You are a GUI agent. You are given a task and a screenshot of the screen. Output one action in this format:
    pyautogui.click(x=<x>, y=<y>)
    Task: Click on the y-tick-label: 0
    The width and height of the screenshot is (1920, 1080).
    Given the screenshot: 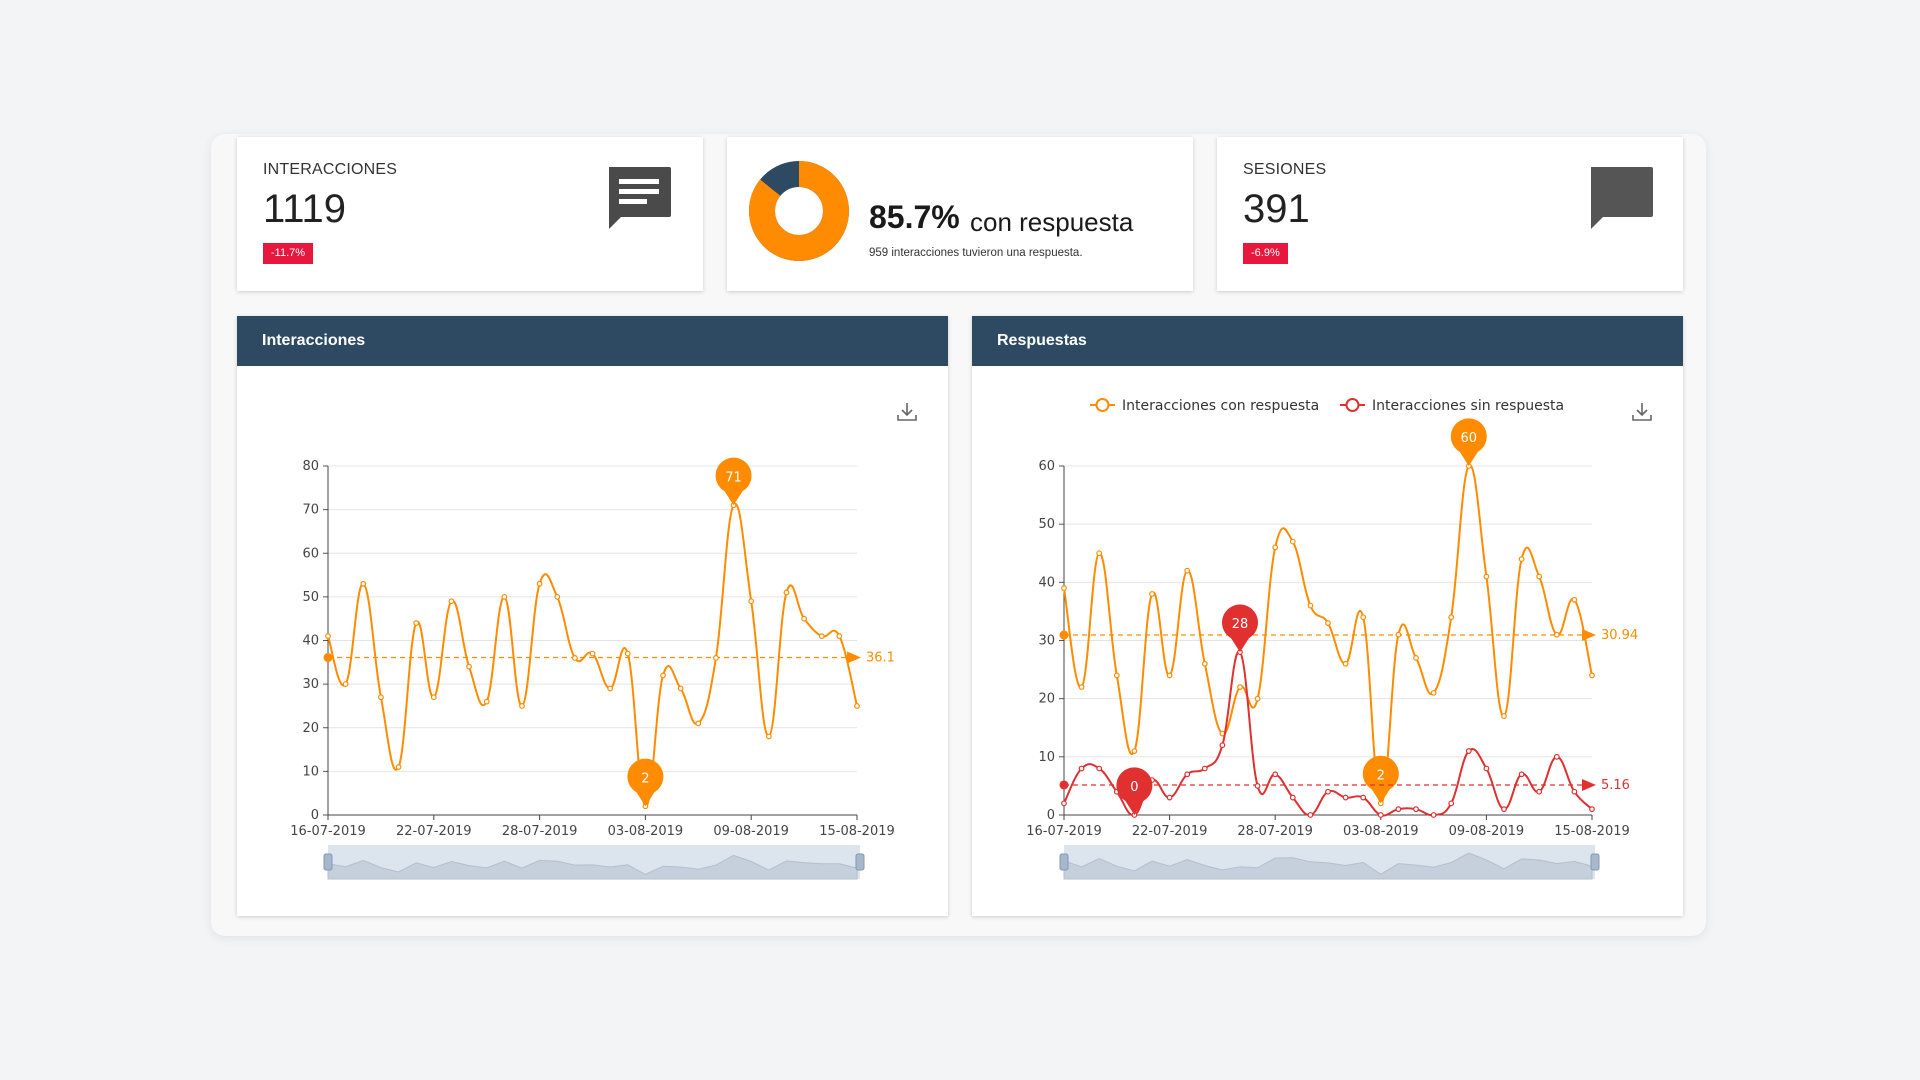 What is the action you would take?
    pyautogui.click(x=315, y=815)
    